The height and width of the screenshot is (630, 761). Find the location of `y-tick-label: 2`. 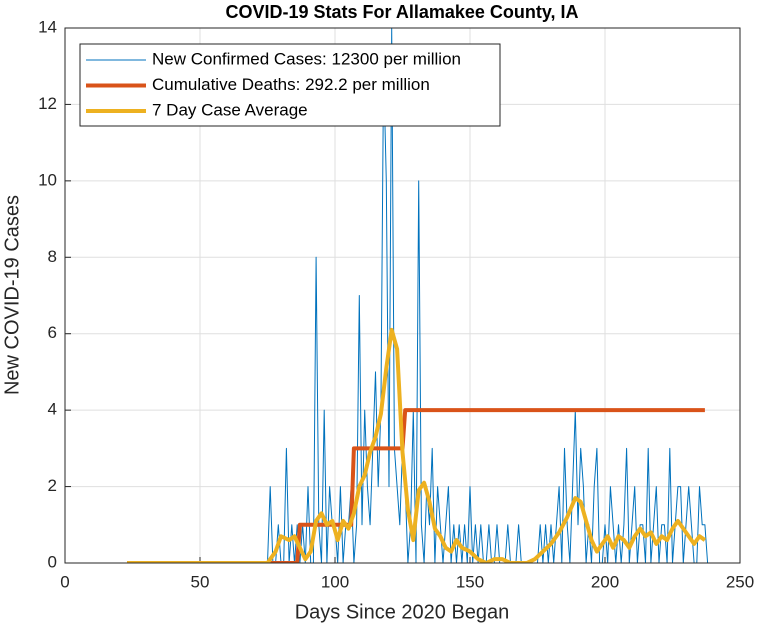

y-tick-label: 2 is located at coordinates (52, 485).